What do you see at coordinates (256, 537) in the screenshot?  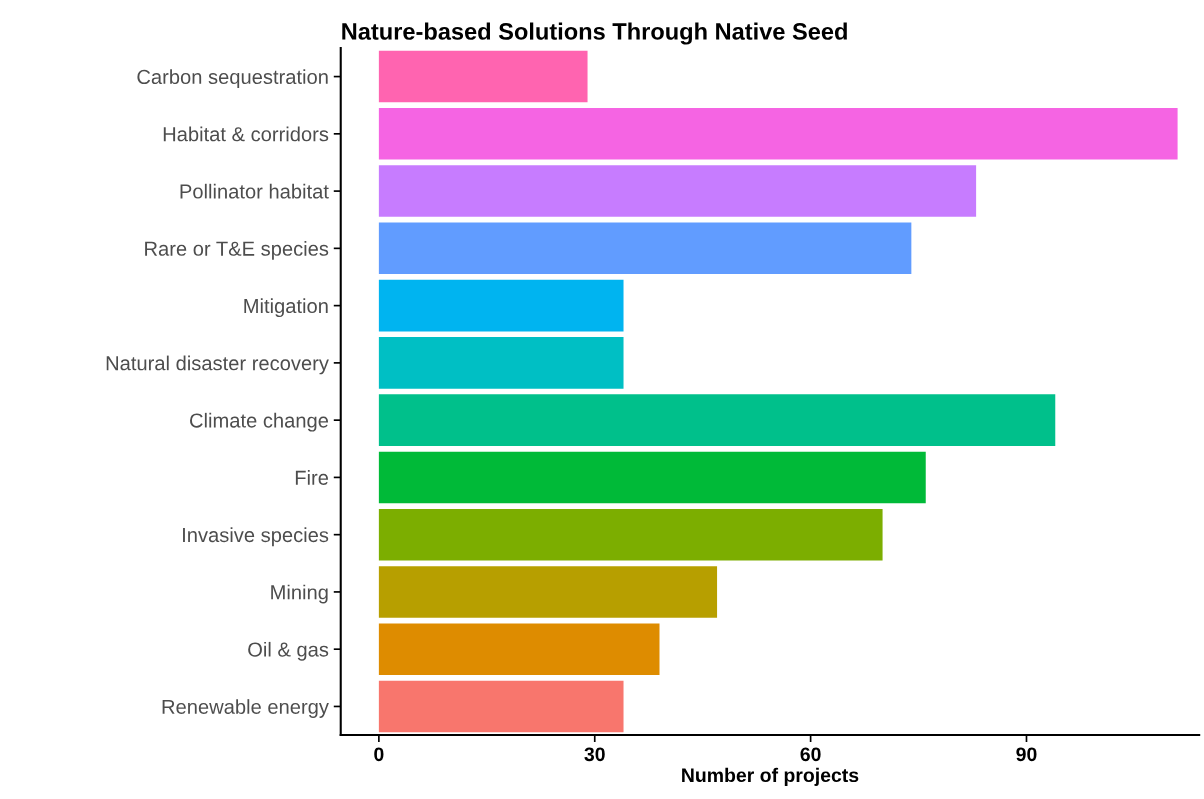 I see `y-tick-label: Invasive species` at bounding box center [256, 537].